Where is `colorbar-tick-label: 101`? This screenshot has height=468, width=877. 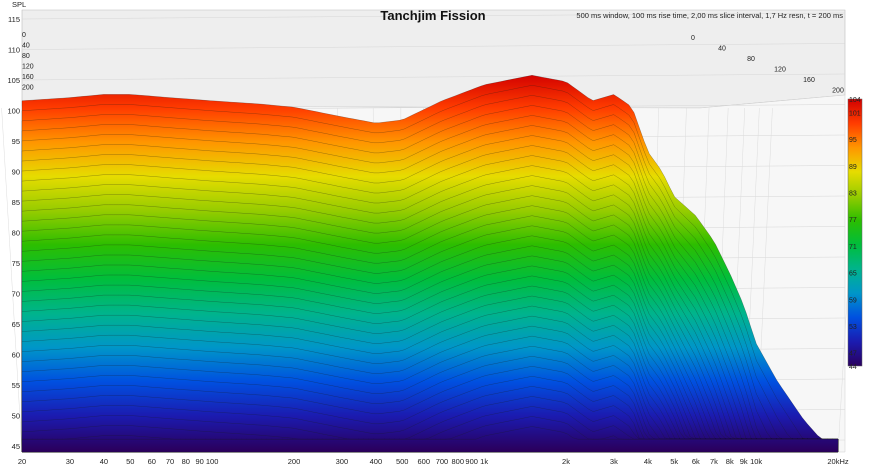
colorbar-tick-label: 101 is located at coordinates (855, 113).